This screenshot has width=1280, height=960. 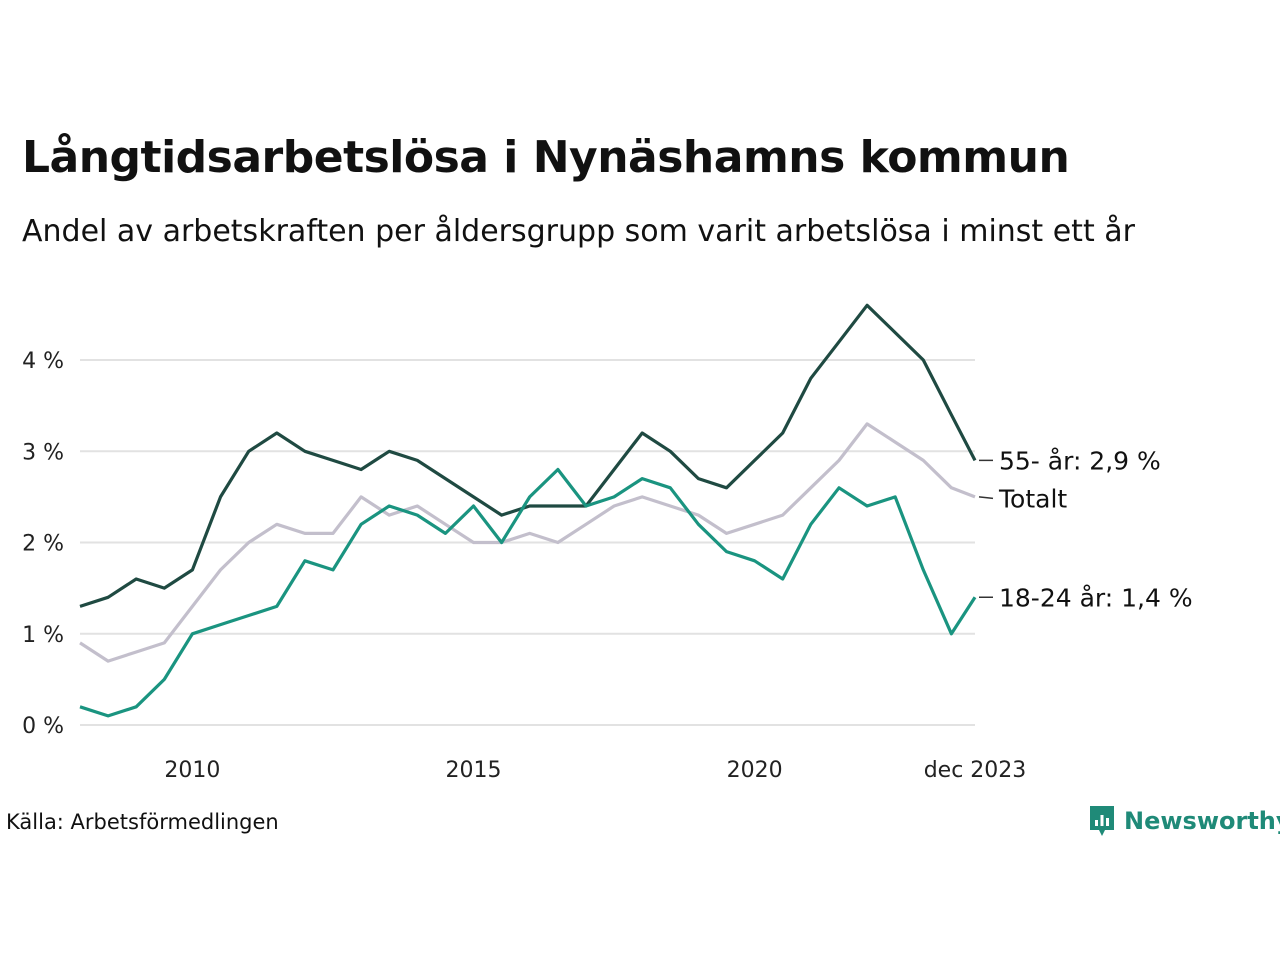 What do you see at coordinates (986, 498) in the screenshot?
I see `end-label-leader` at bounding box center [986, 498].